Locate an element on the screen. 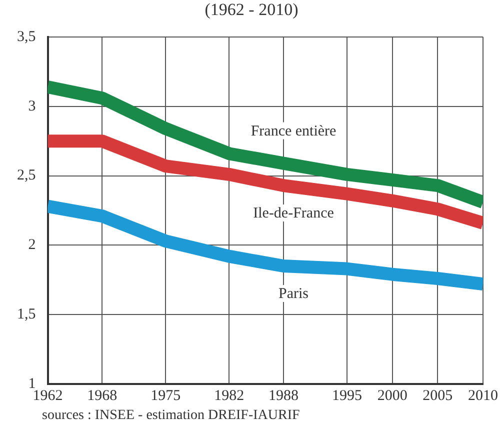 Image resolution: width=503 pixels, height=433 pixels. source-note: sources : INSEE - estimation DREIF-IAURIF is located at coordinates (171, 416).